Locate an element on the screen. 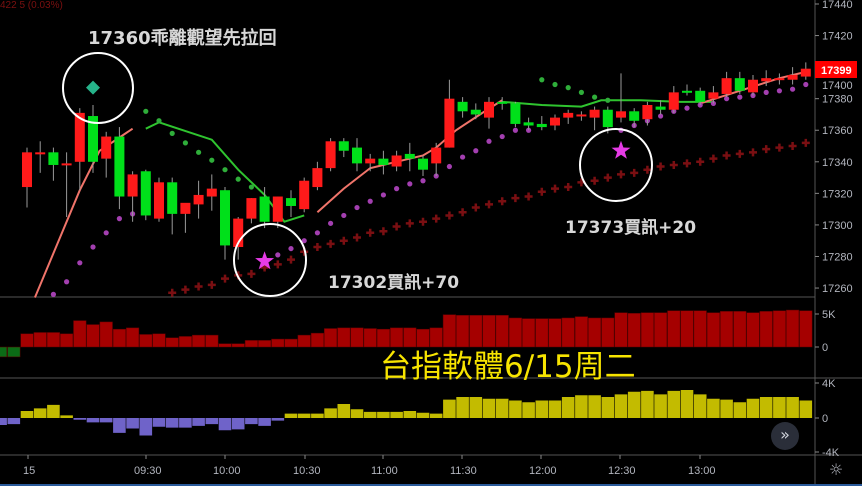  scroll-to-realtime-button: » is located at coordinates (785, 436).